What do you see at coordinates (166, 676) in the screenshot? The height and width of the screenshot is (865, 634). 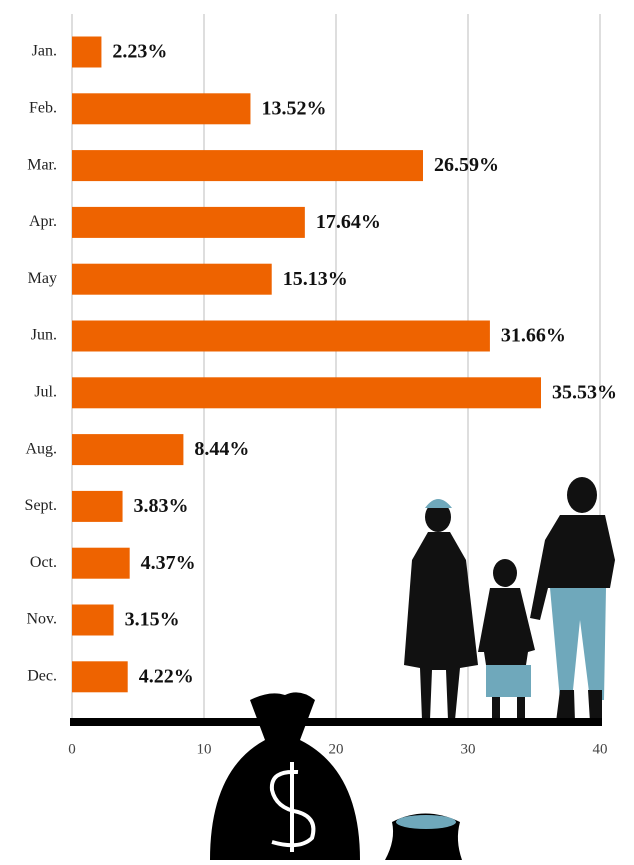 I see `value-label: 4.22%` at bounding box center [166, 676].